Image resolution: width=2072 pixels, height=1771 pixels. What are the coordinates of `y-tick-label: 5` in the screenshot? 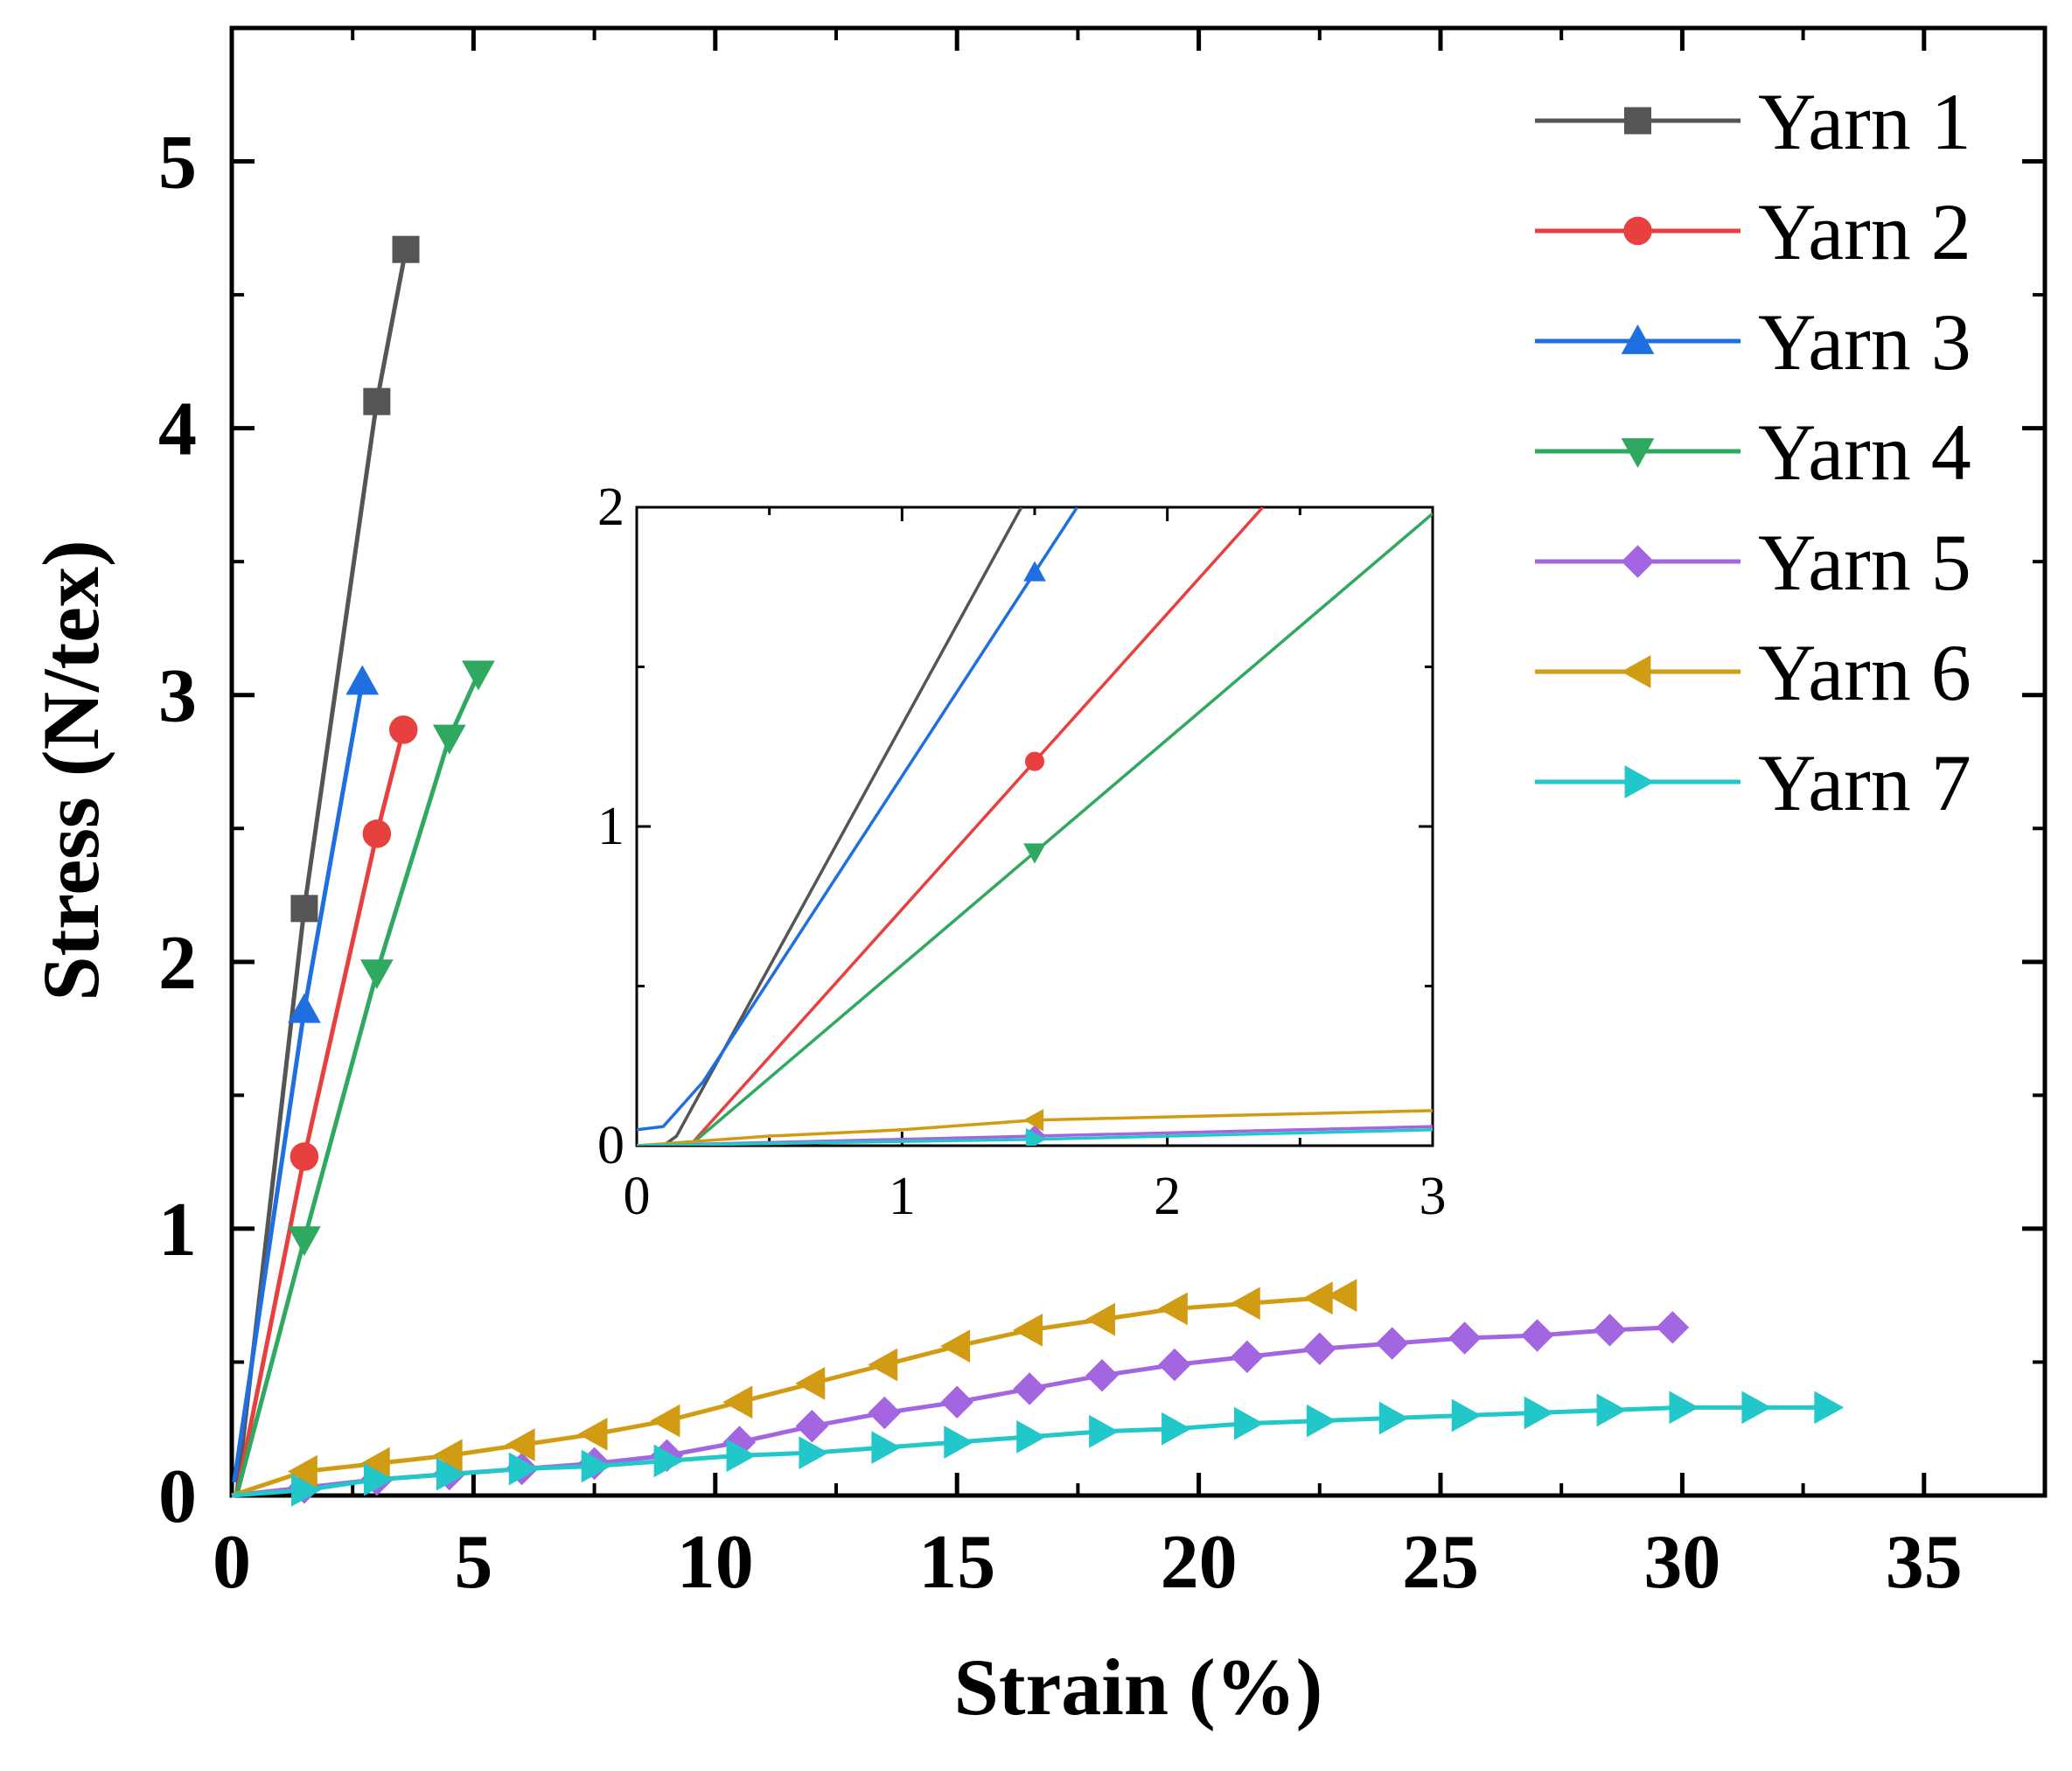 It's located at (177, 163).